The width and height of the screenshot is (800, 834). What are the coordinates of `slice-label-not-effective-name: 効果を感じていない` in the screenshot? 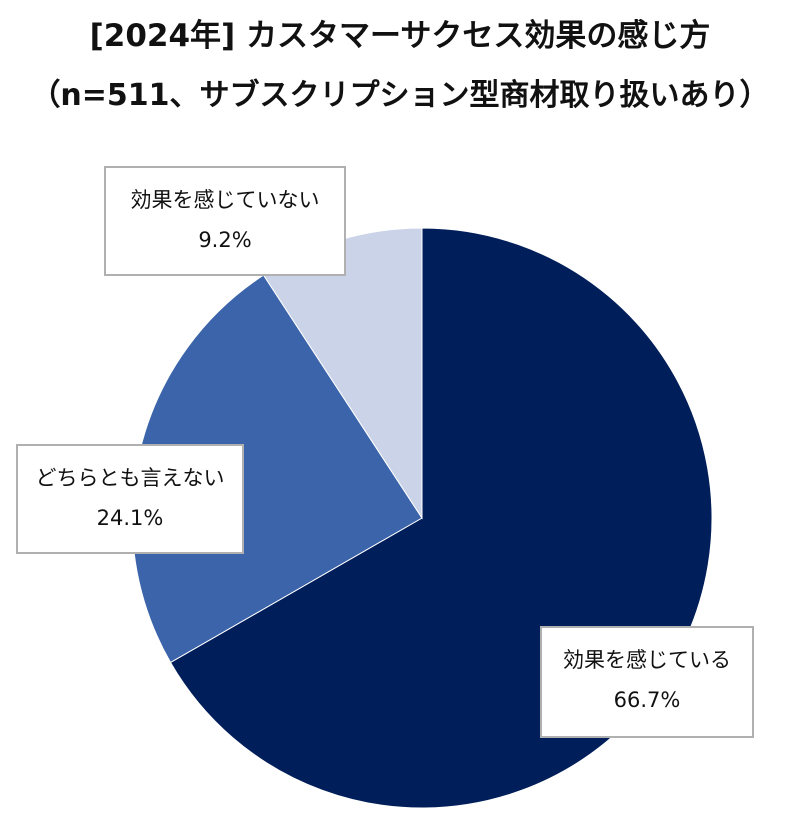 It's located at (225, 200).